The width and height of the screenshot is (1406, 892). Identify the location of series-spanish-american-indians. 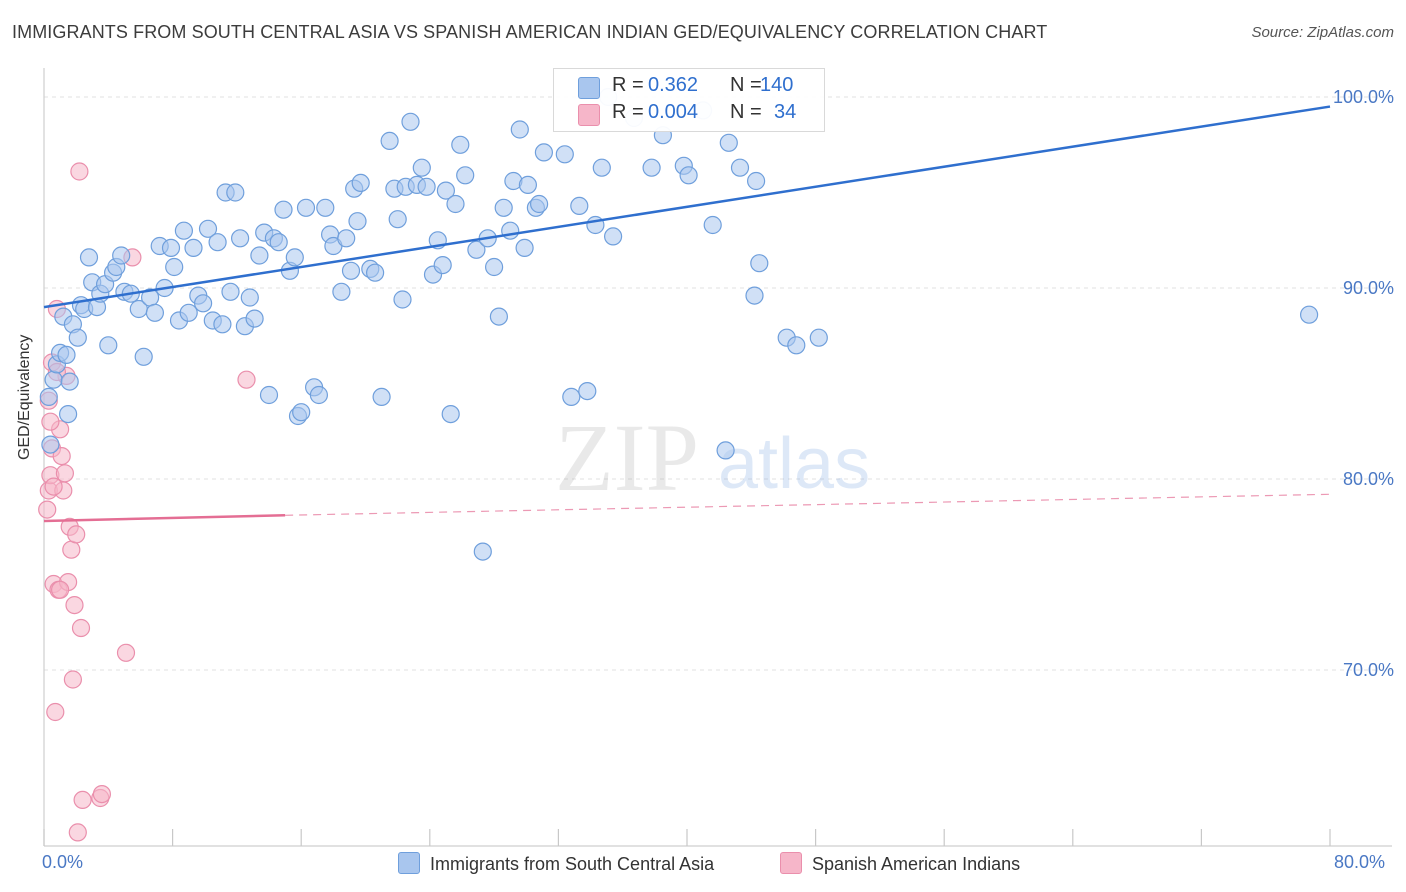
(147, 502).